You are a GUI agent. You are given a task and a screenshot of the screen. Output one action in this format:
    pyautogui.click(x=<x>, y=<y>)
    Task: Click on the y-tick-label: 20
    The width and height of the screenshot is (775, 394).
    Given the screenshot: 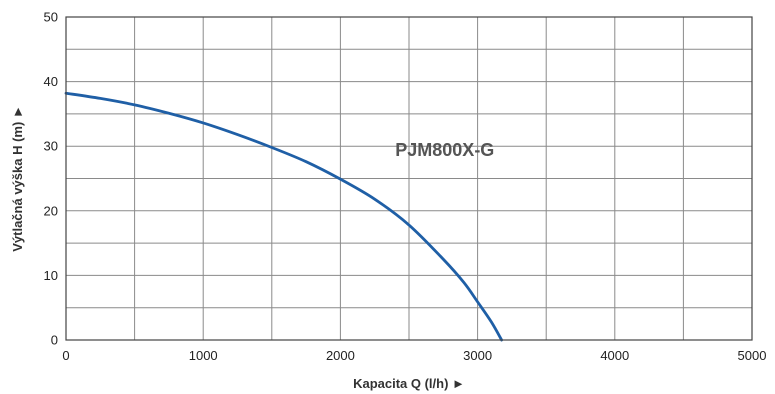 What is the action you would take?
    pyautogui.click(x=51, y=210)
    